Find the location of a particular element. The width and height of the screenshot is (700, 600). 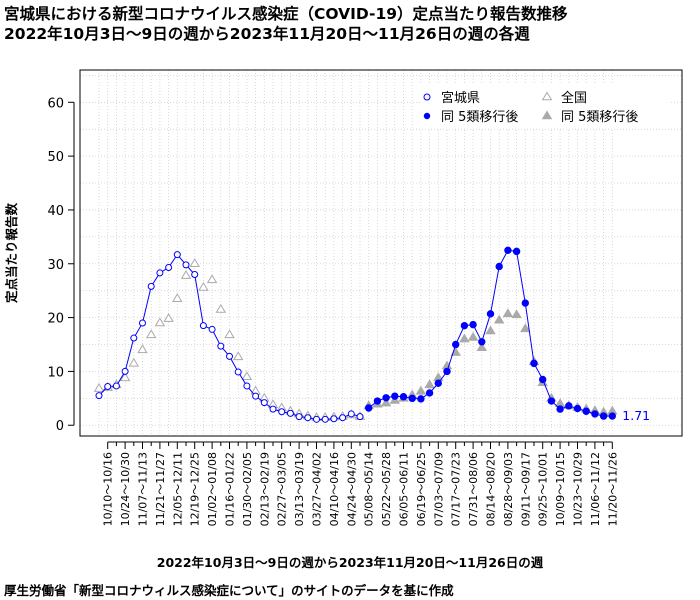

x-tick-label: 05/08～05/14 is located at coordinates (369, 489).